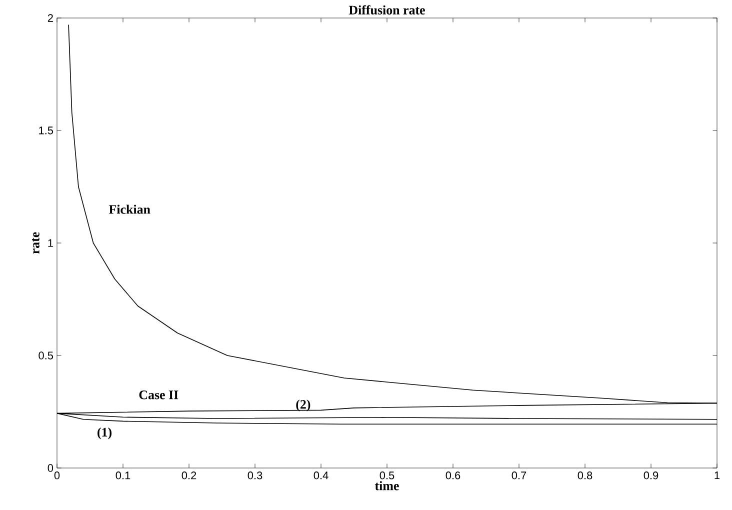 This screenshot has width=732, height=510. What do you see at coordinates (105, 433) in the screenshot?
I see `annotation: (1)` at bounding box center [105, 433].